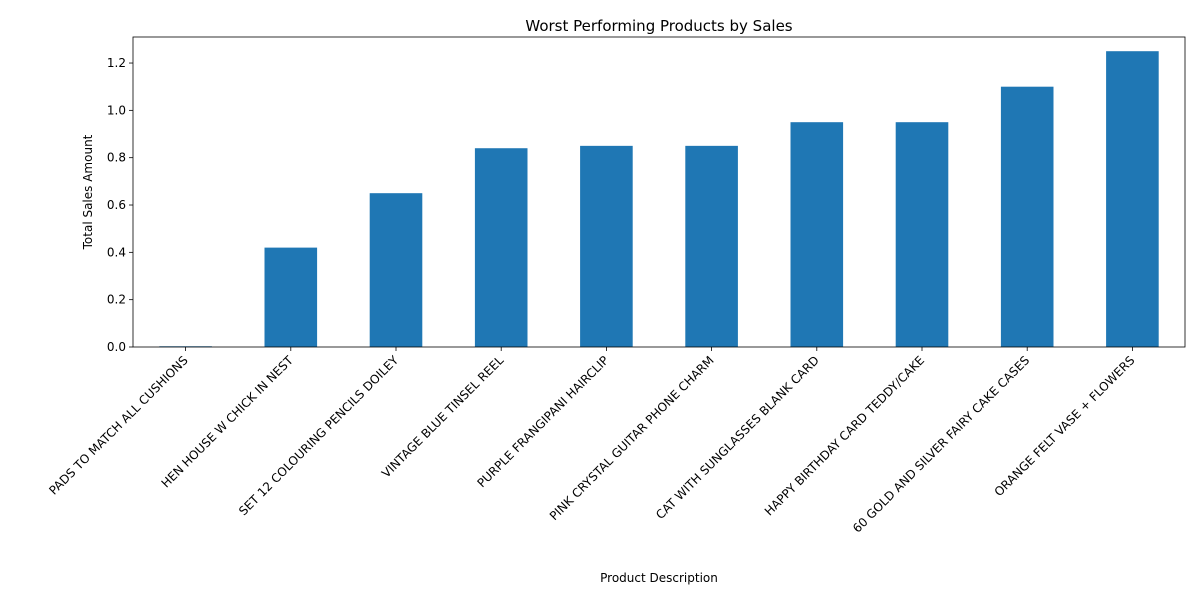 The image size is (1200, 600). I want to click on x-tick-label-7: CAT WITH SUNGLASSES BLANK CARD, so click(737, 437).